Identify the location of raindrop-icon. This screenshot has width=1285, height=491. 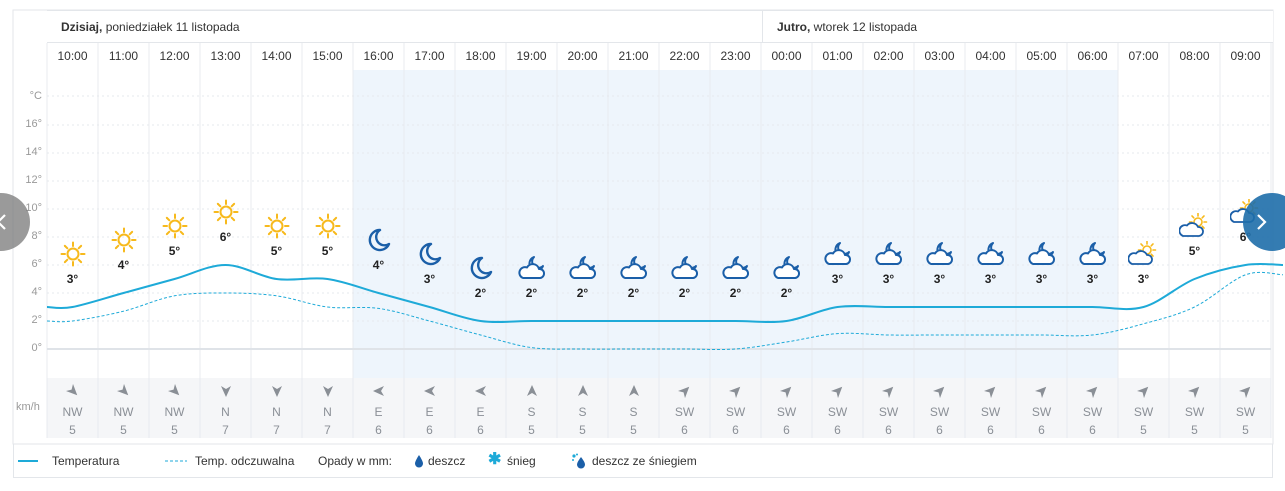
(419, 461).